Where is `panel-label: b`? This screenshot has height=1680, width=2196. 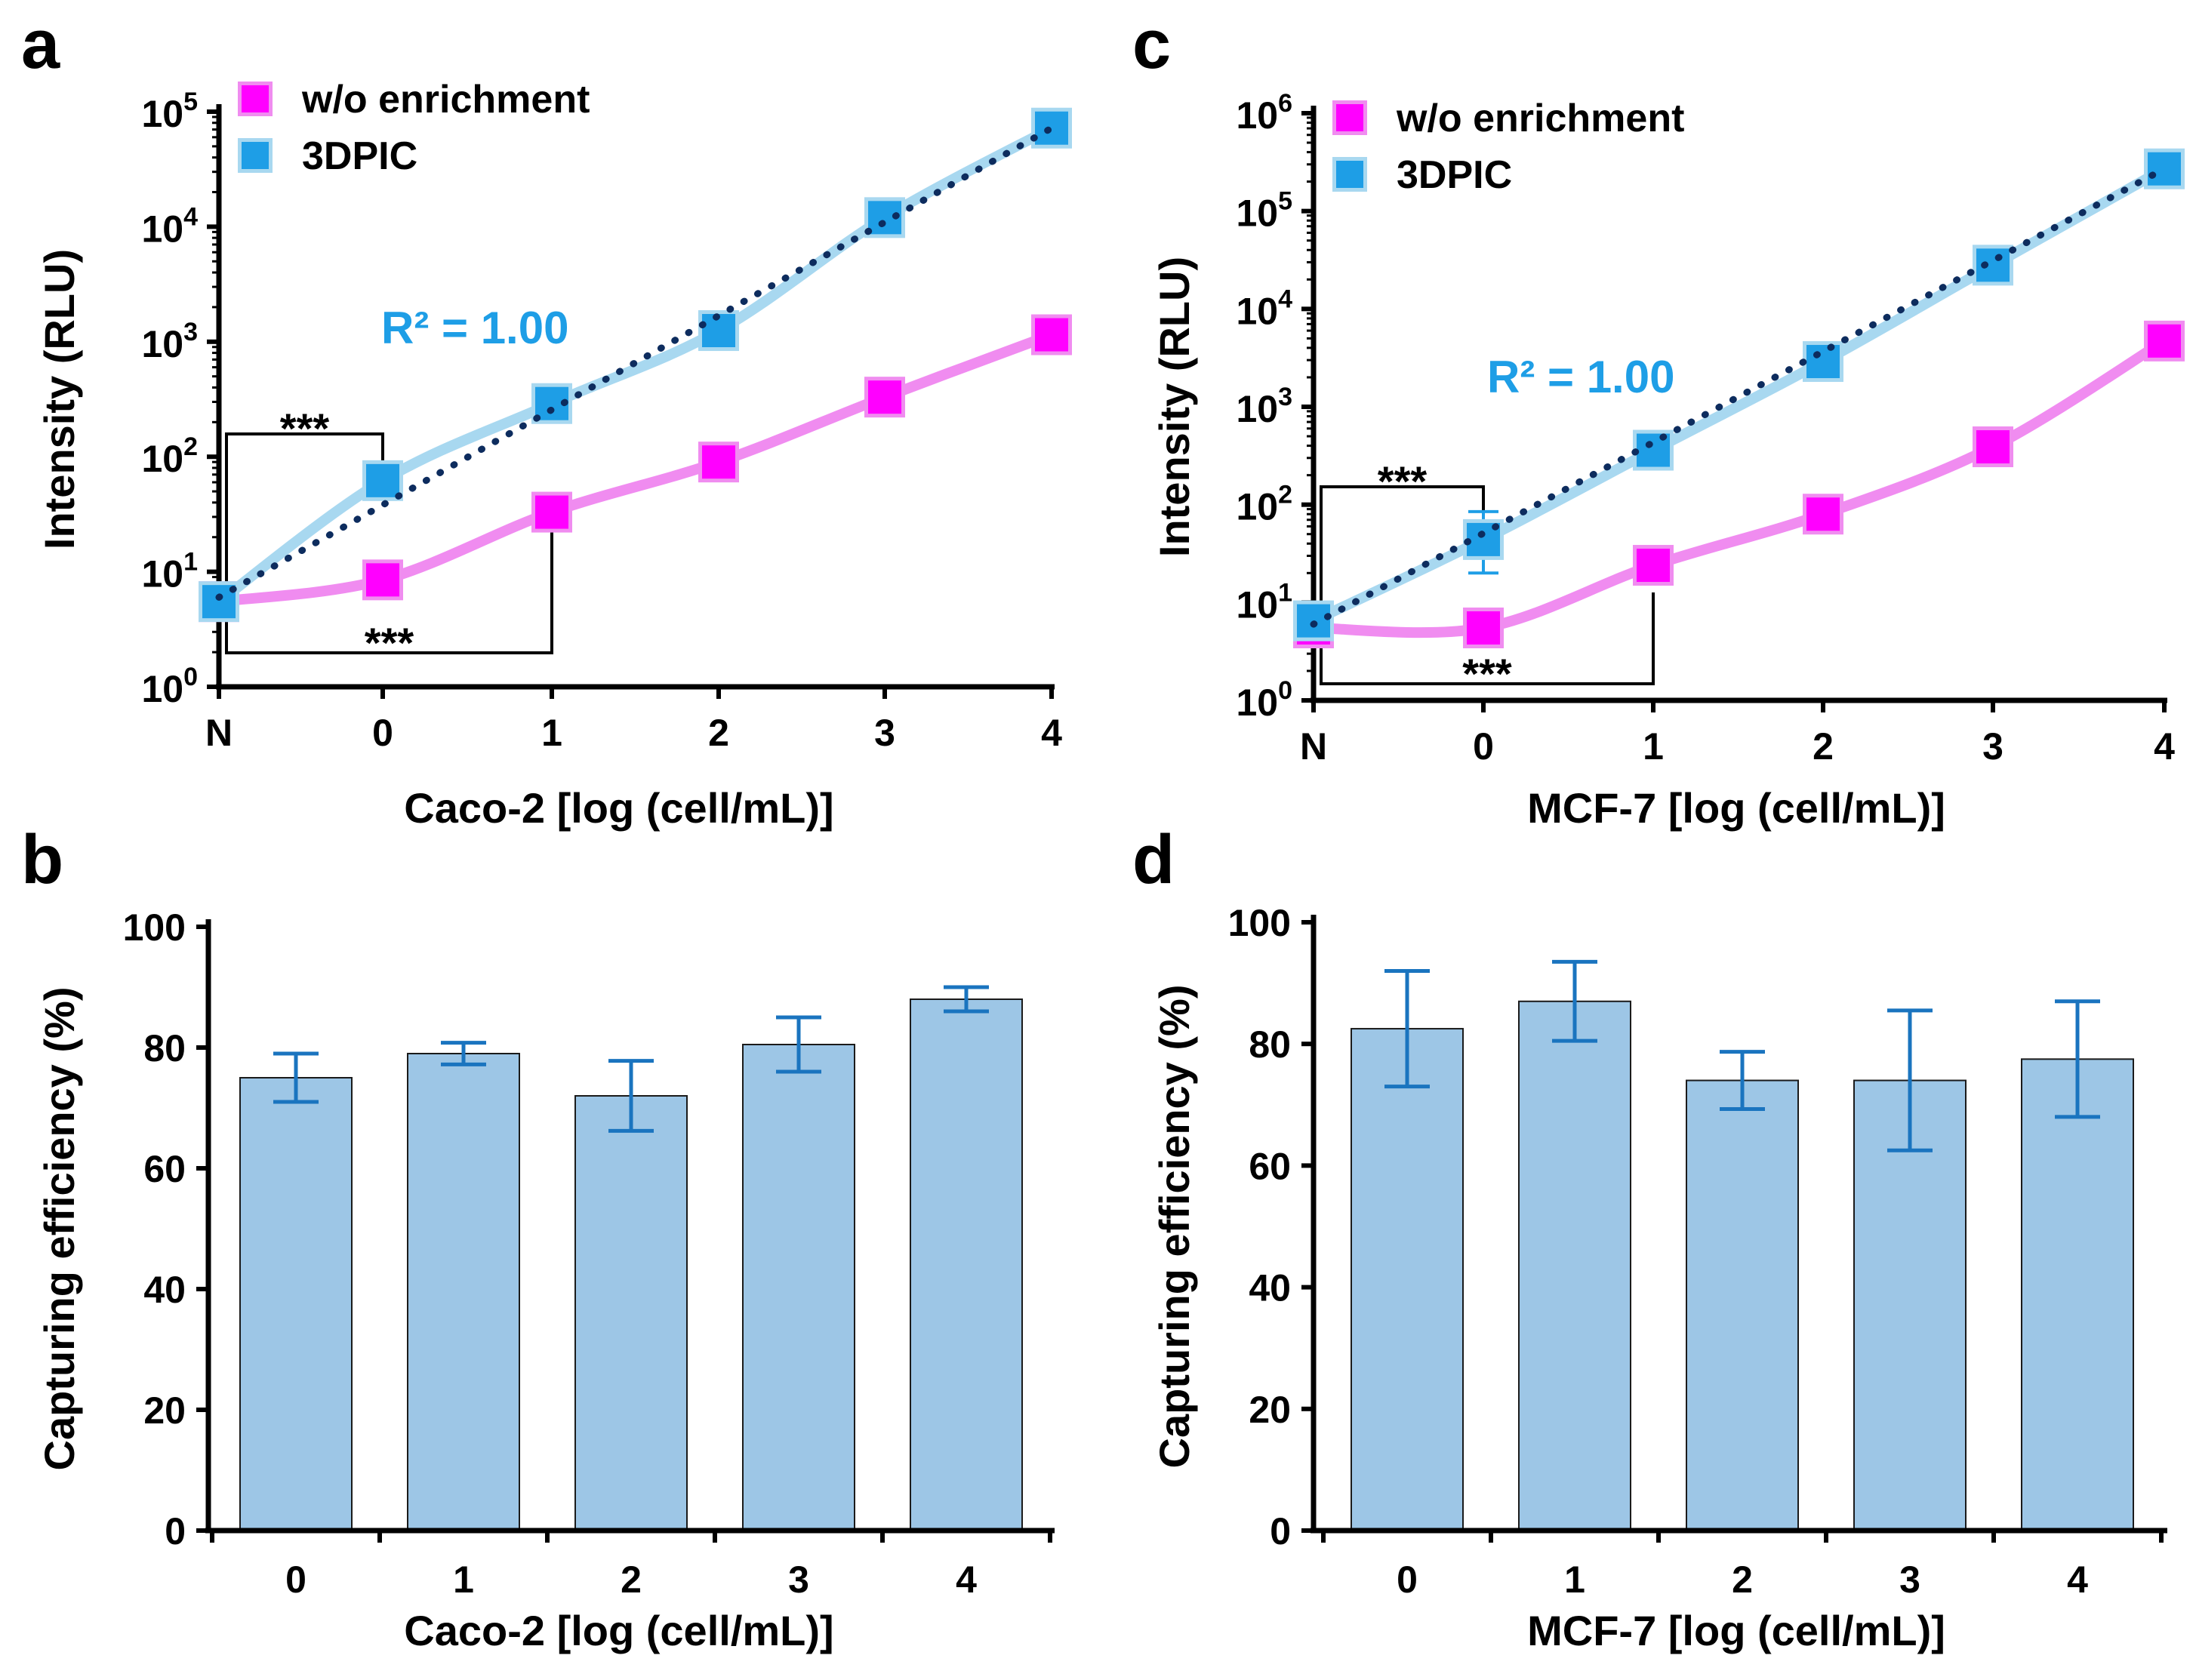
panel-label: b is located at coordinates (42, 859).